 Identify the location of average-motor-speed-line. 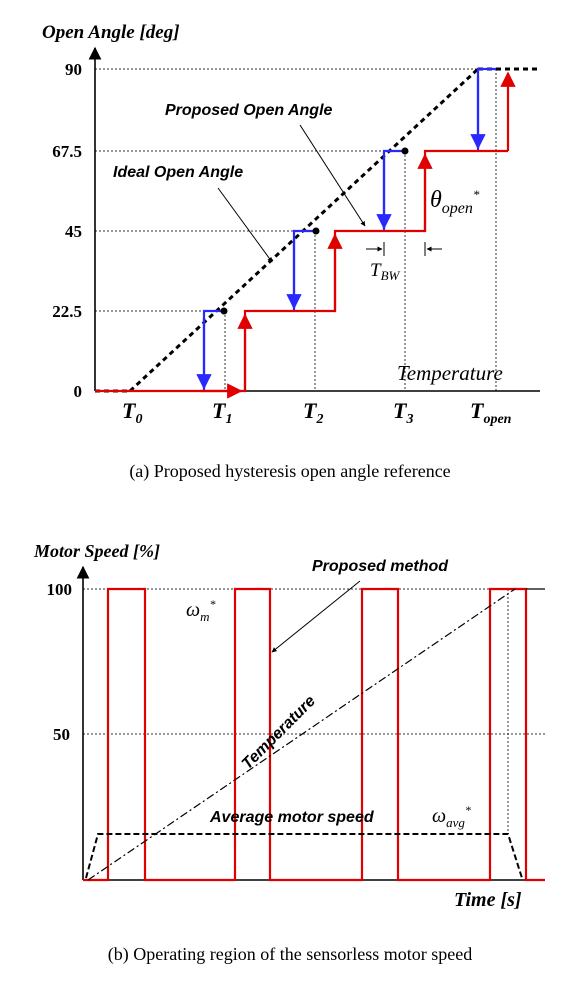
(304, 856).